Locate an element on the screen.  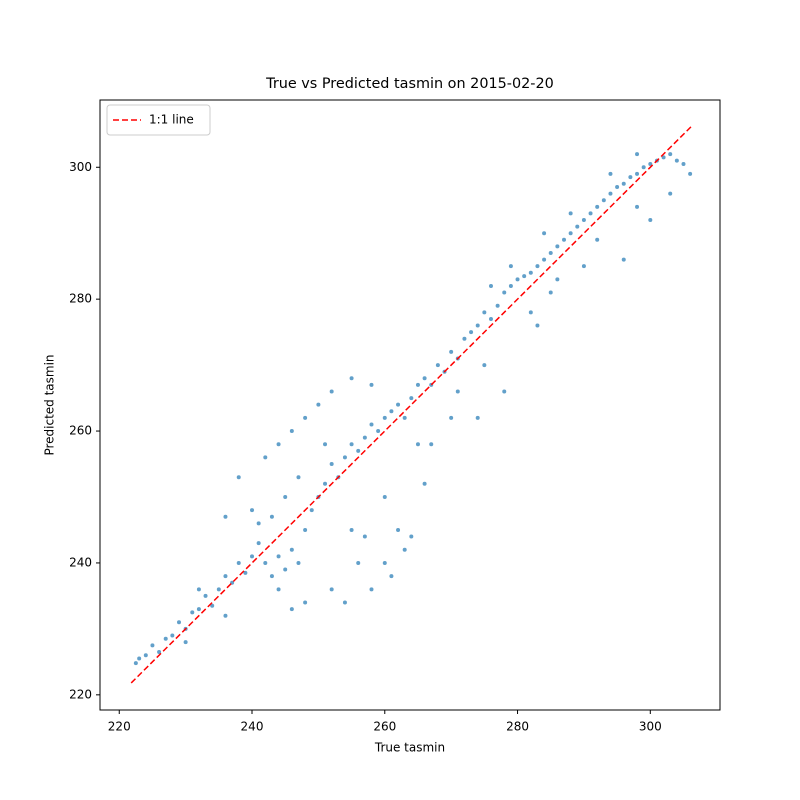
y-tick-label: 280 is located at coordinates (80, 299).